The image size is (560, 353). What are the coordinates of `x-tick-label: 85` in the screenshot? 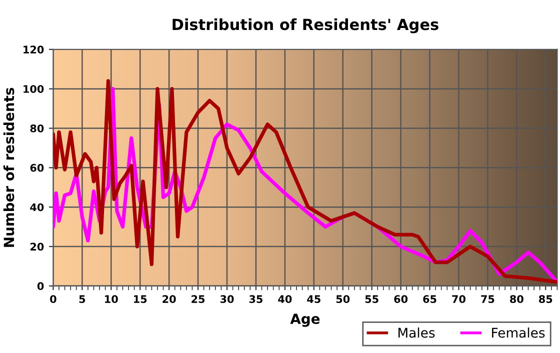 It's located at (545, 299).